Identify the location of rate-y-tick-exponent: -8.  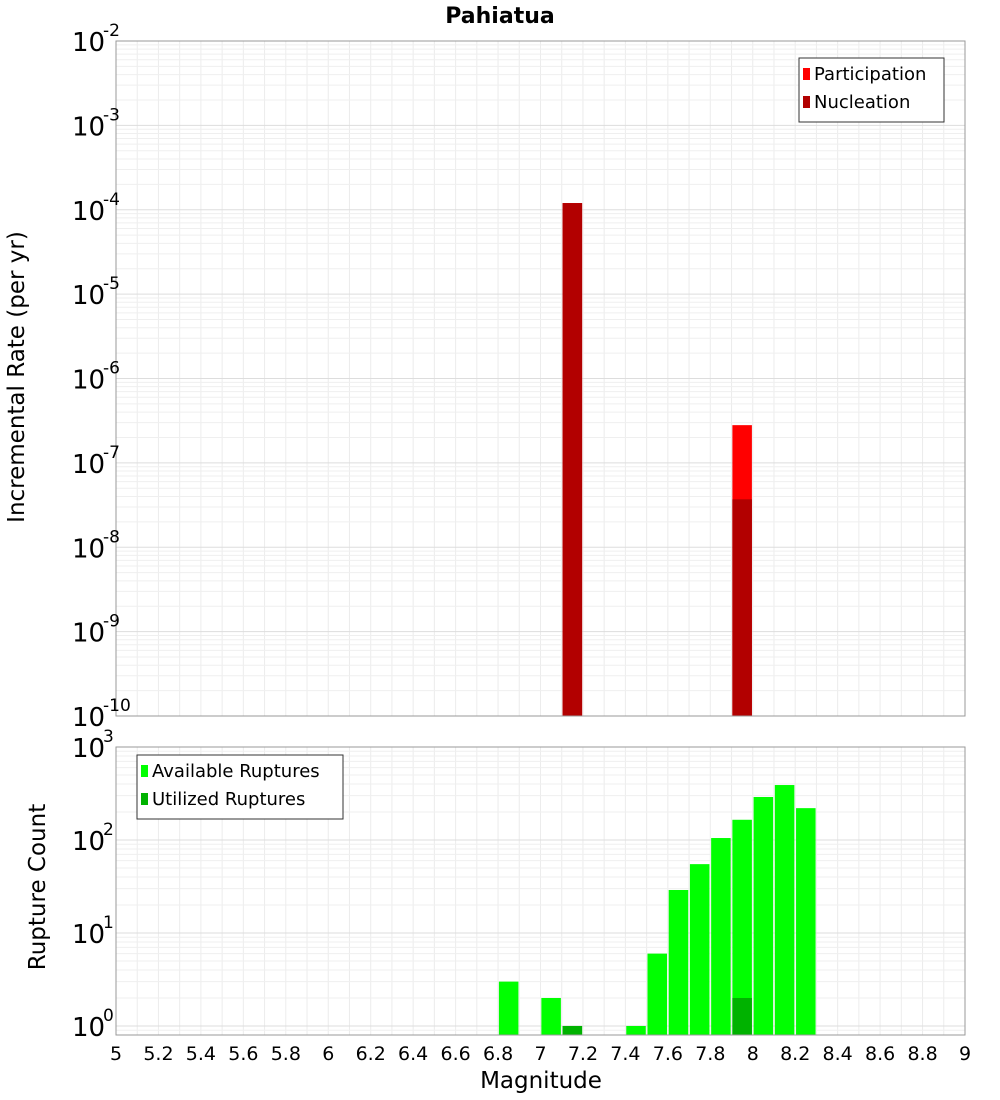
(111, 537).